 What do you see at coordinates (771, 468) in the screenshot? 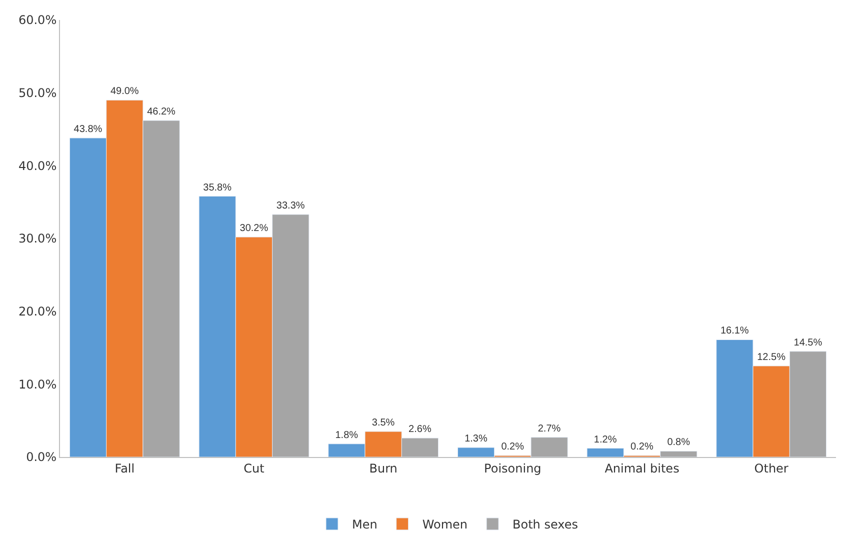
I see `x-tick-label: Other` at bounding box center [771, 468].